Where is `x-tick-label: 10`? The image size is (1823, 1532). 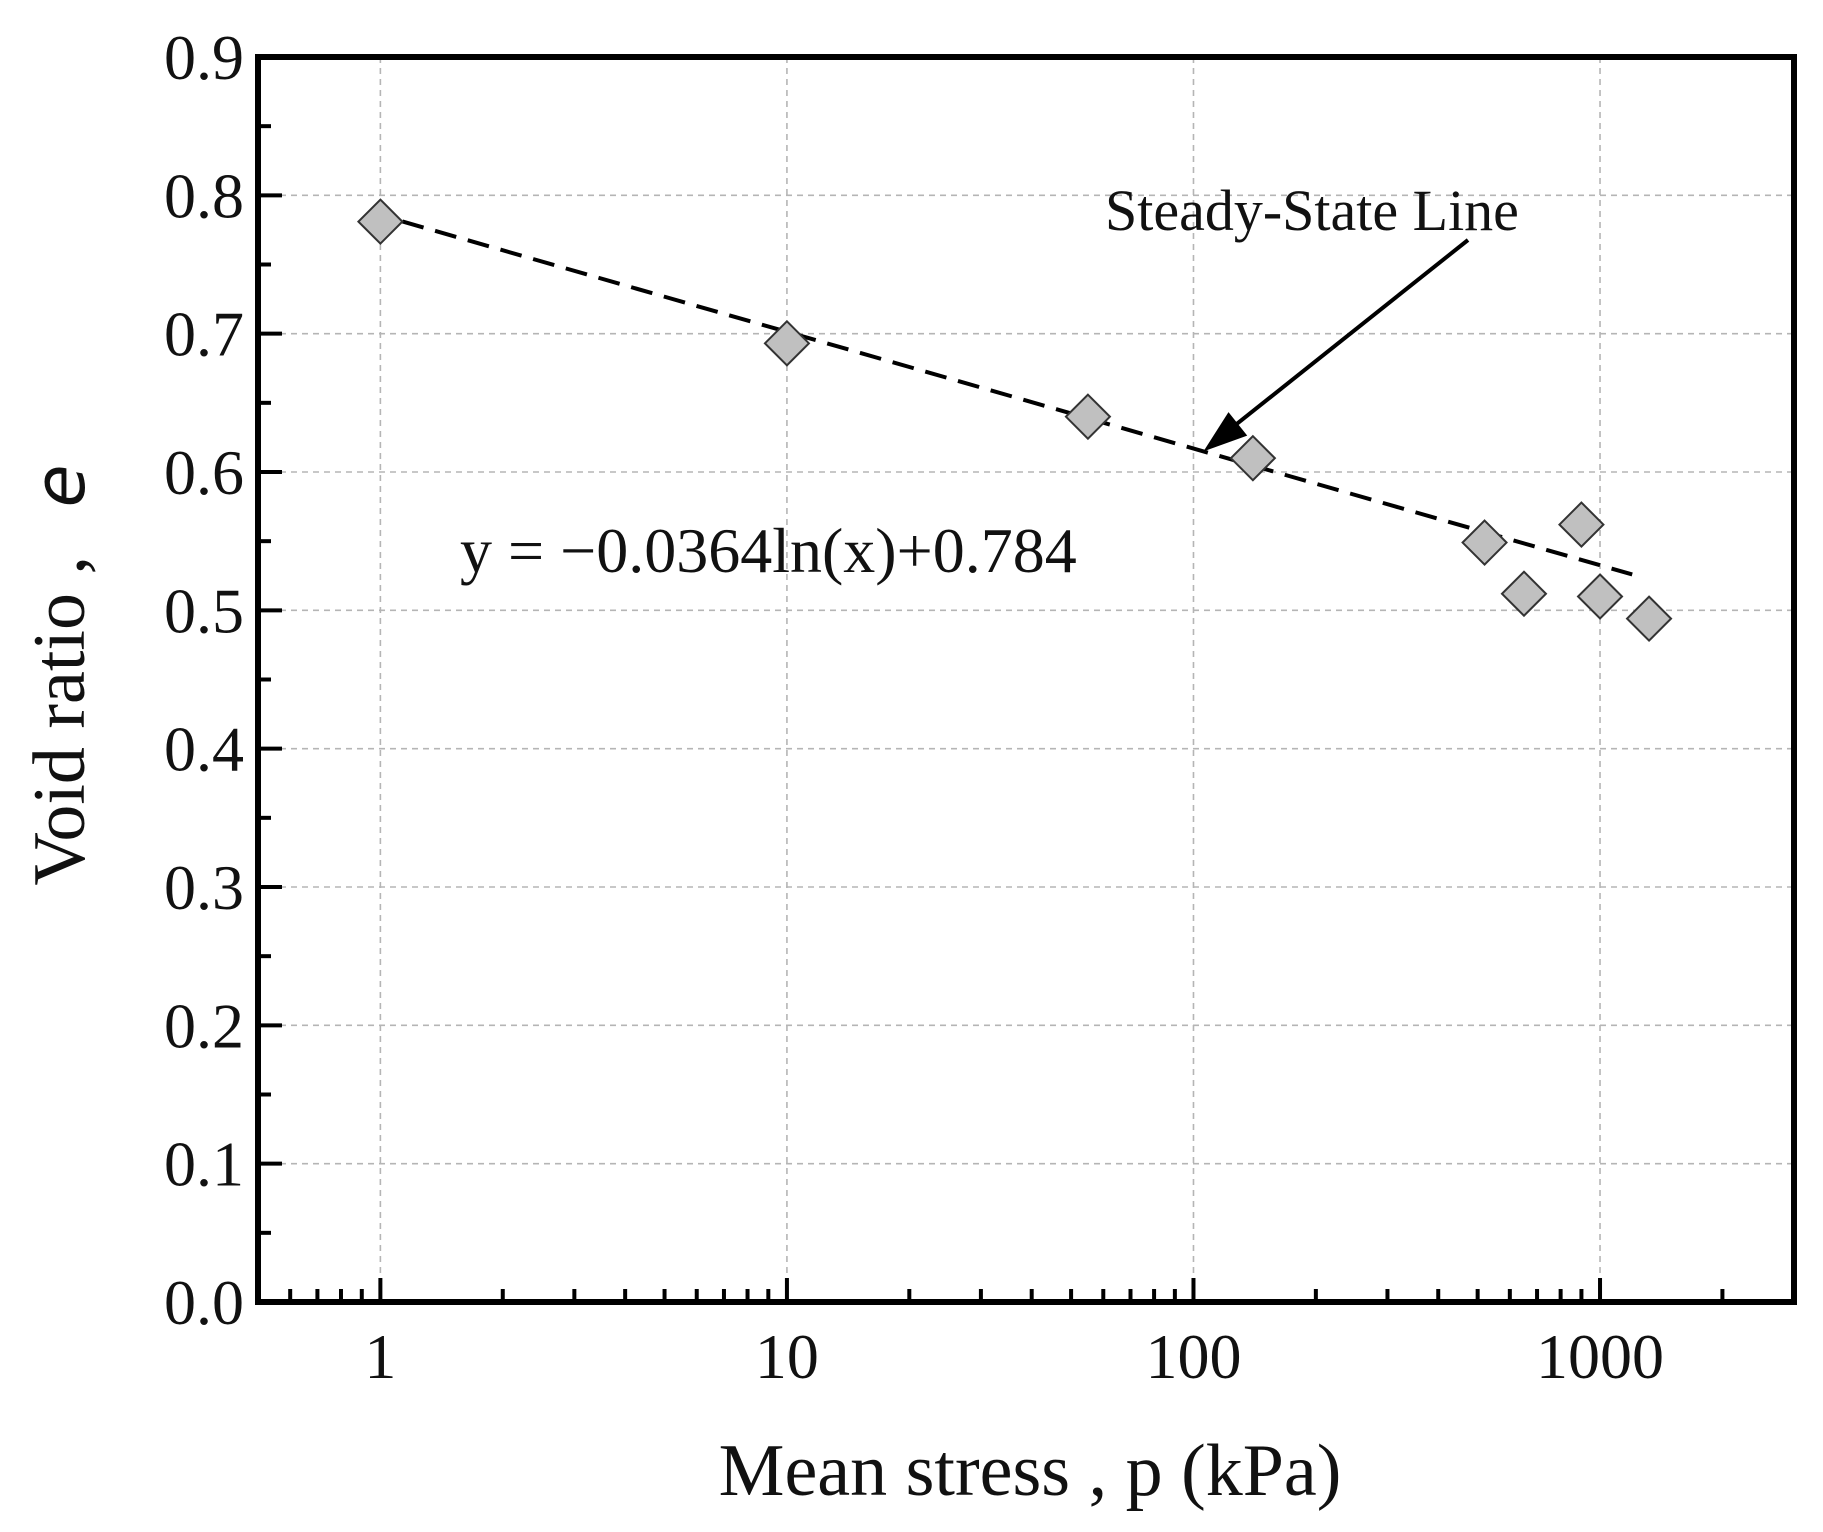
x-tick-label: 10 is located at coordinates (787, 1356).